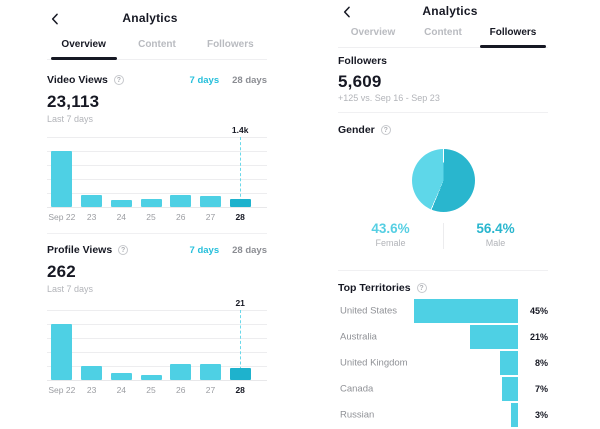 This screenshot has height=429, width=600. I want to click on territory-row-russian: Russian 3%, so click(443, 415).